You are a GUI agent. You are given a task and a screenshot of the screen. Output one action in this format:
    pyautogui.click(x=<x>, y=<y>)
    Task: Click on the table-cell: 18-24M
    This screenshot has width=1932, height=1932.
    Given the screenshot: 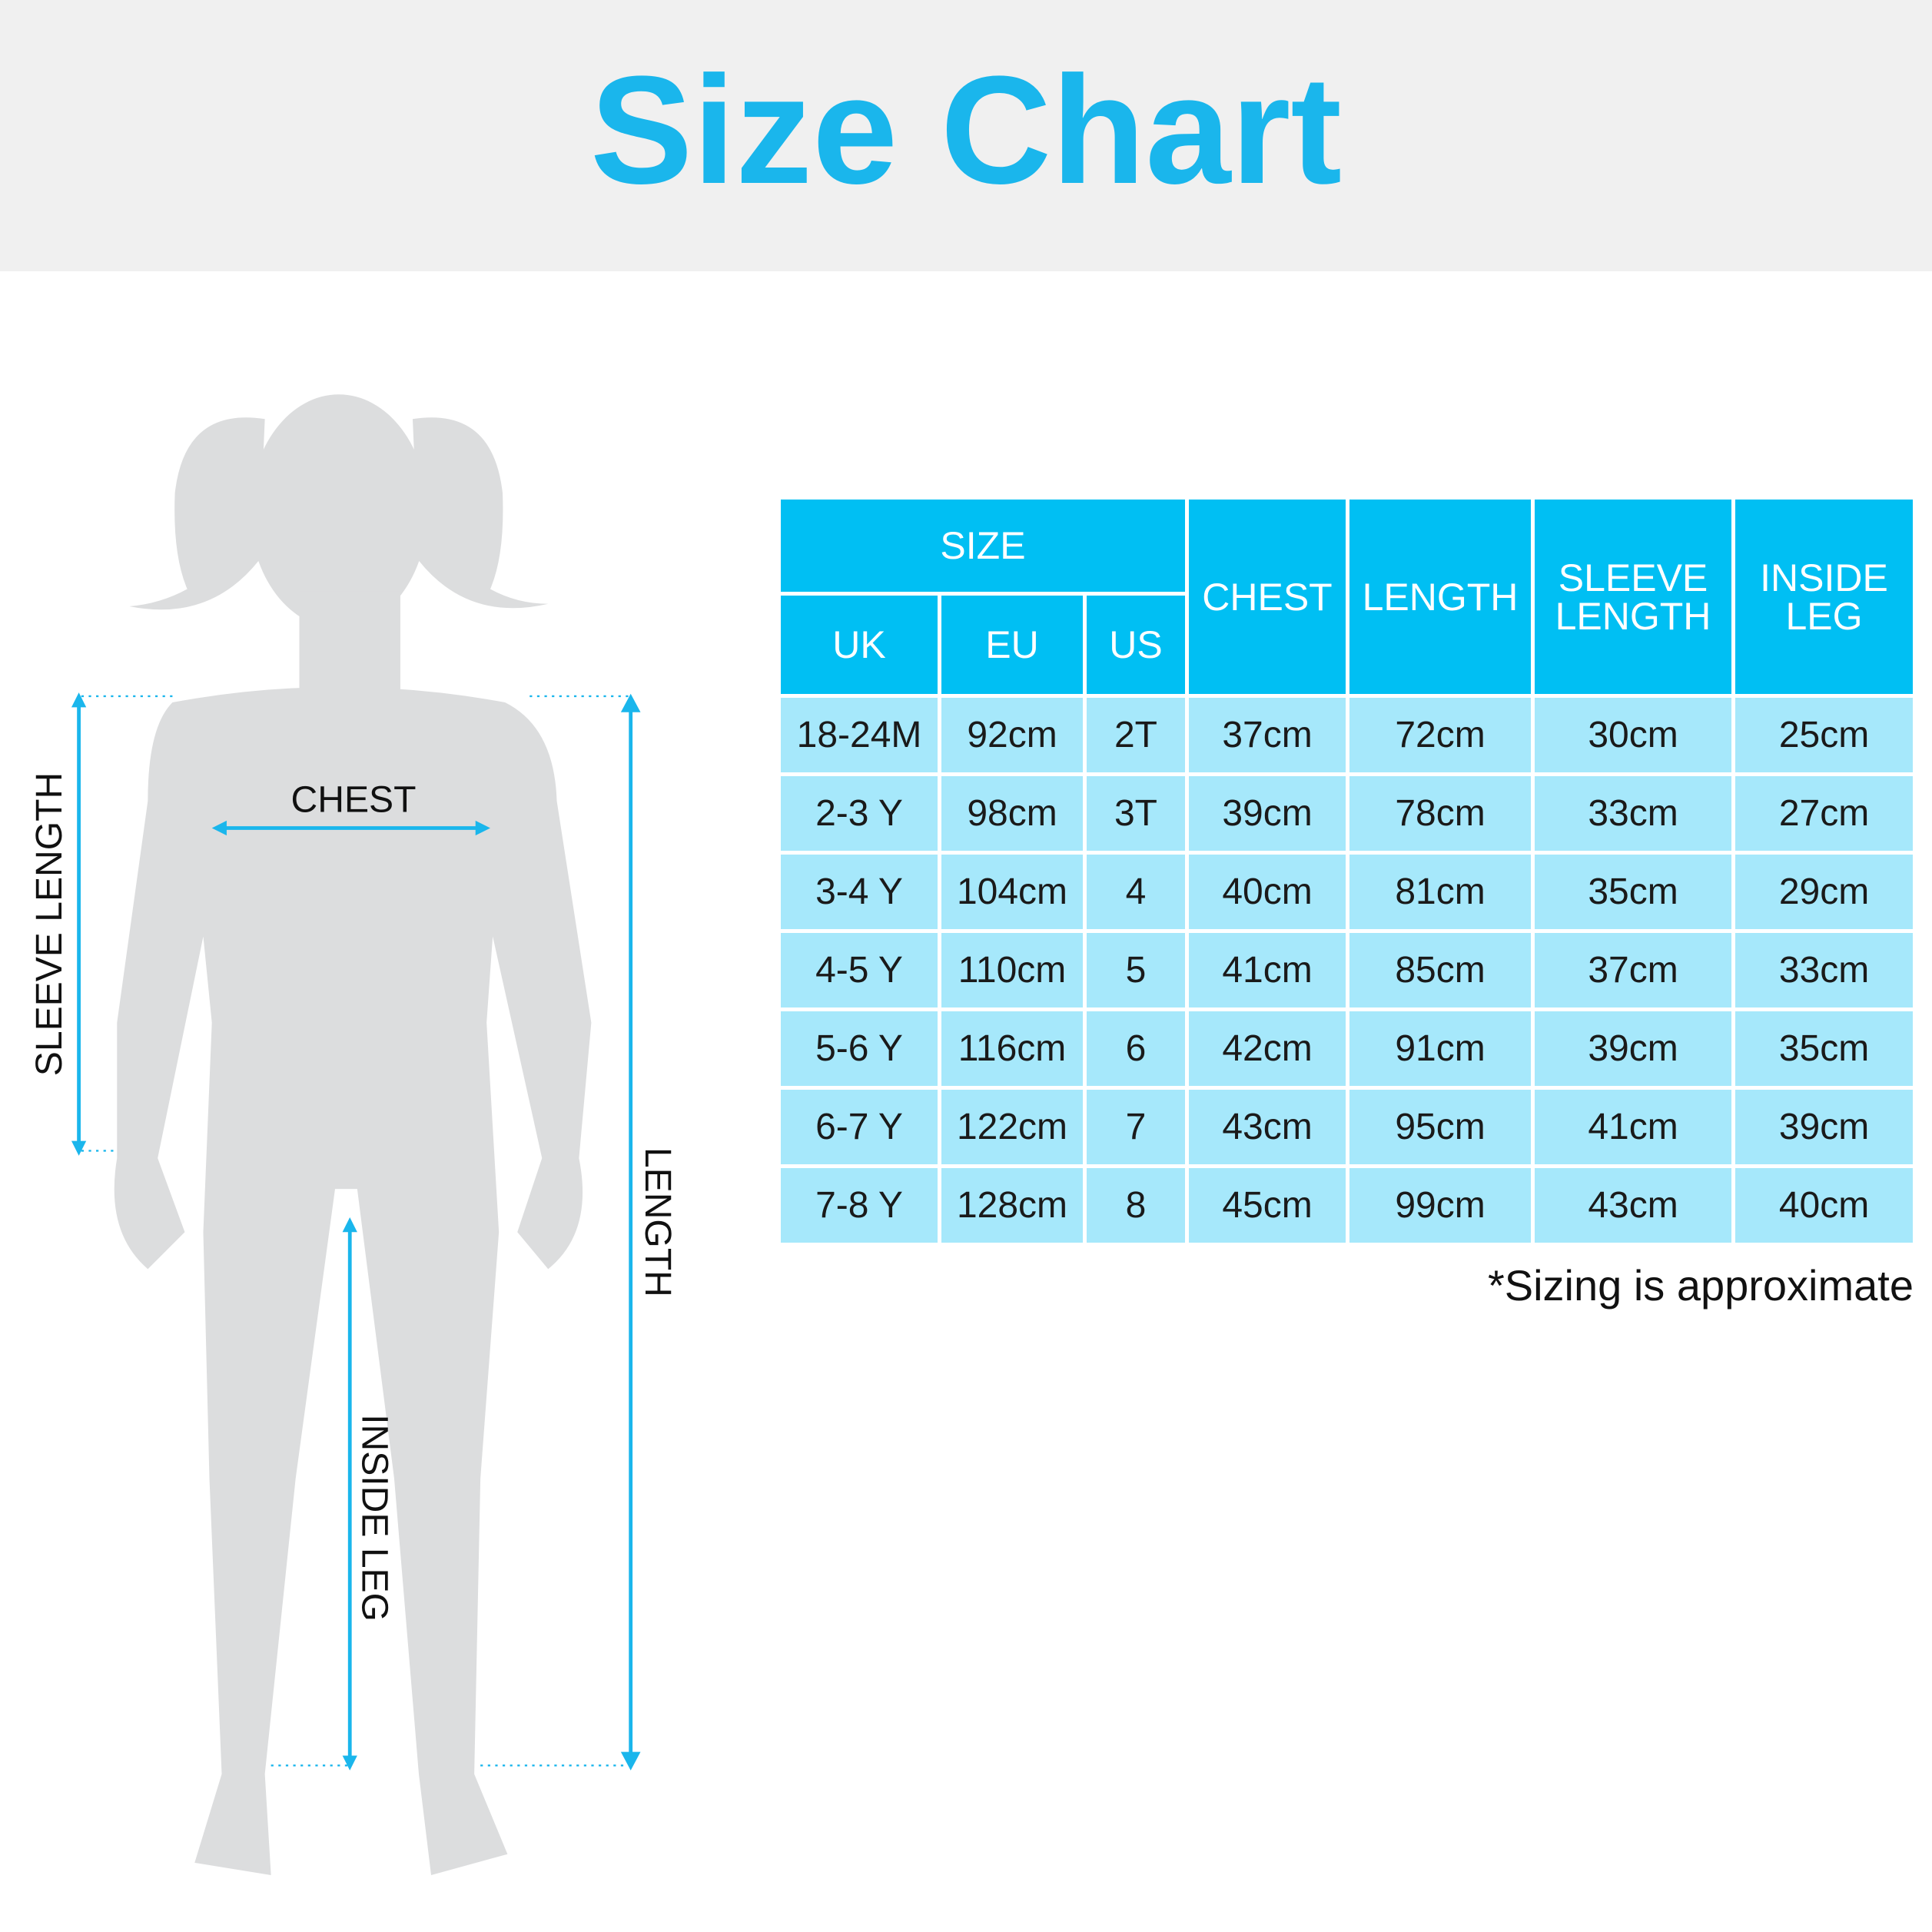 What is the action you would take?
    pyautogui.click(x=859, y=735)
    